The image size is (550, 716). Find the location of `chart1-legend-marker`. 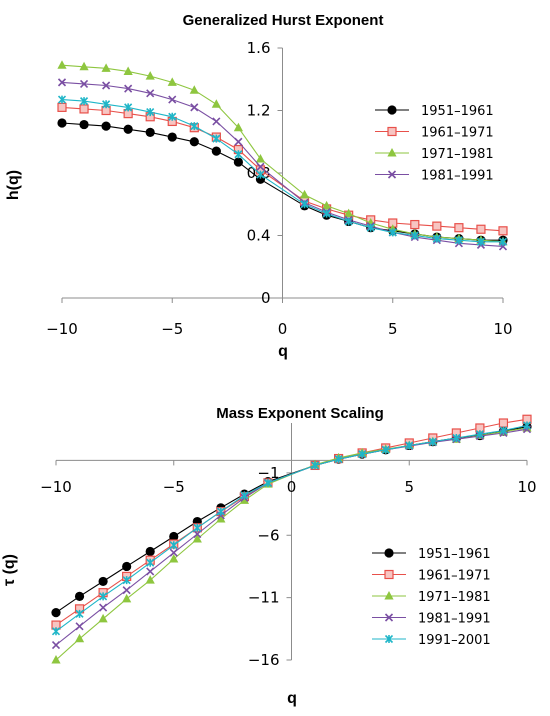

chart1-legend-marker is located at coordinates (392, 174).